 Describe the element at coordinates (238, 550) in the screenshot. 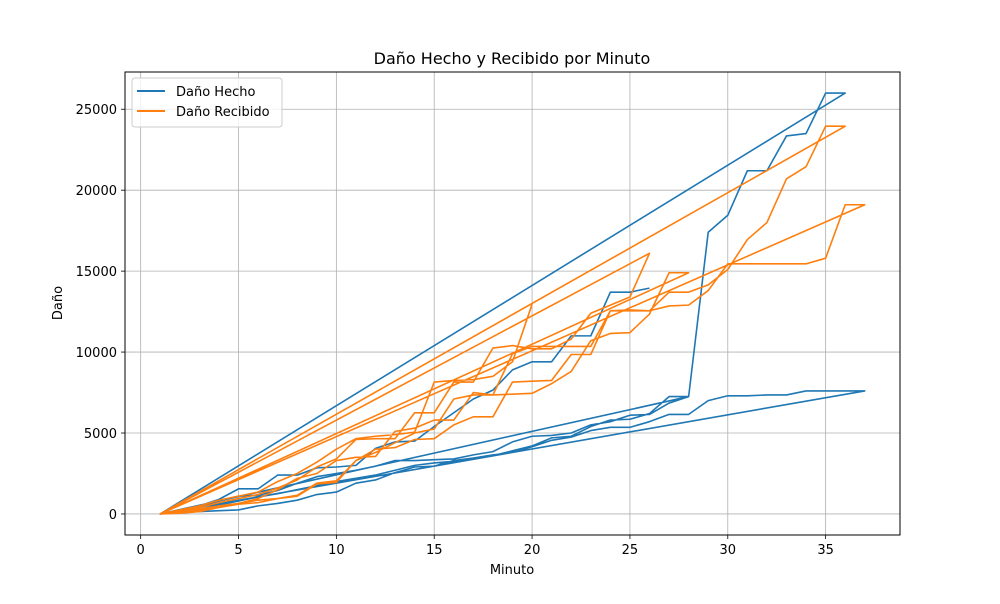

I see `x-tick-label: 5` at that location.